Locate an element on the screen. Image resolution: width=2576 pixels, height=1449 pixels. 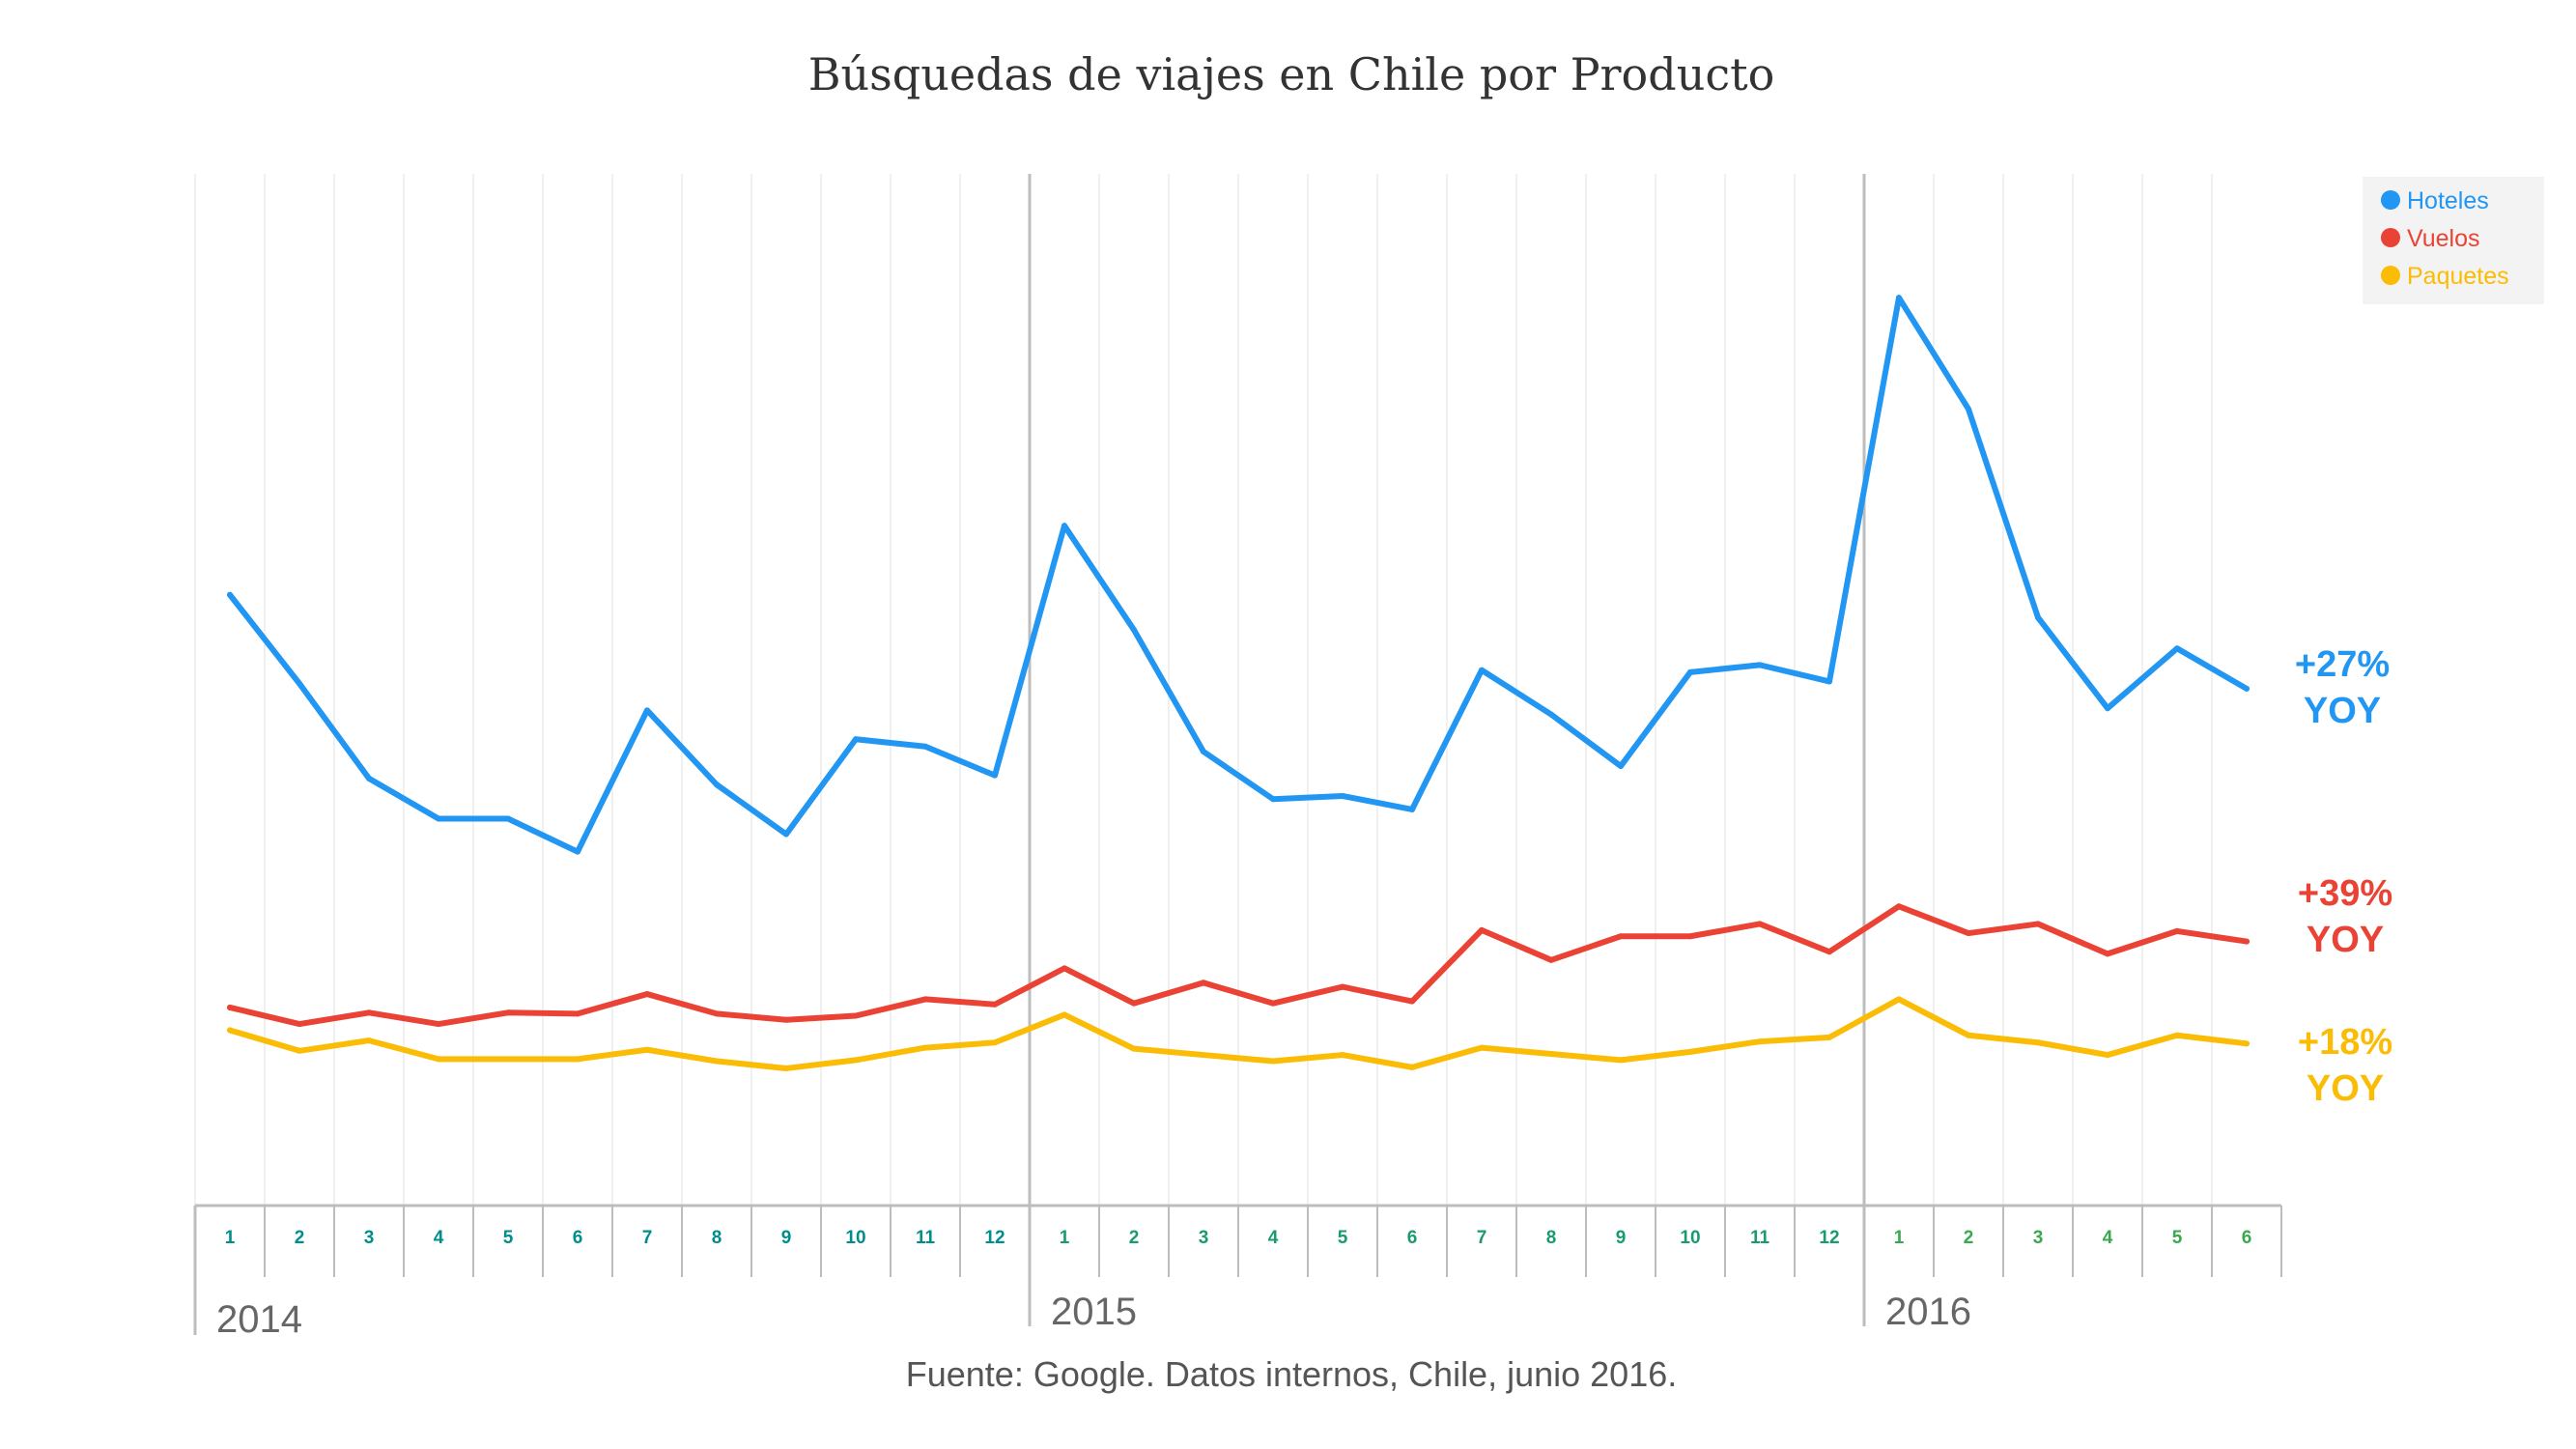
legend-label-paquetes: Paquetes is located at coordinates (2458, 276).